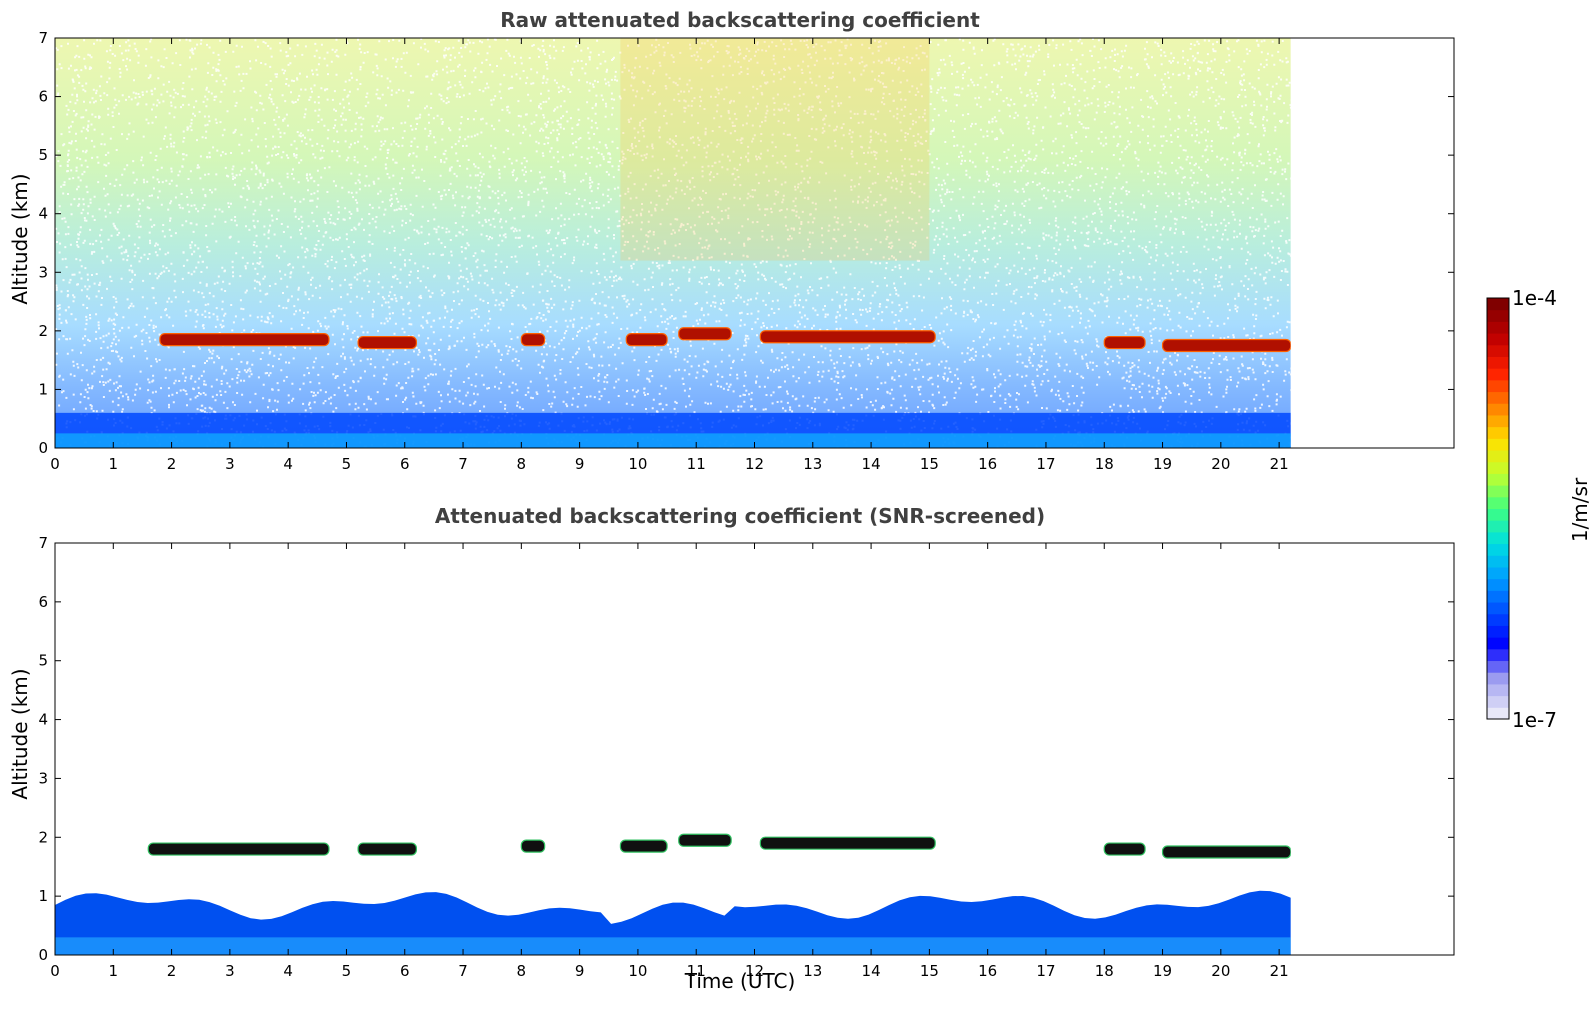 Image resolution: width=1595 pixels, height=1020 pixels. What do you see at coordinates (43, 661) in the screenshot?
I see `y-tick-label: 5` at bounding box center [43, 661].